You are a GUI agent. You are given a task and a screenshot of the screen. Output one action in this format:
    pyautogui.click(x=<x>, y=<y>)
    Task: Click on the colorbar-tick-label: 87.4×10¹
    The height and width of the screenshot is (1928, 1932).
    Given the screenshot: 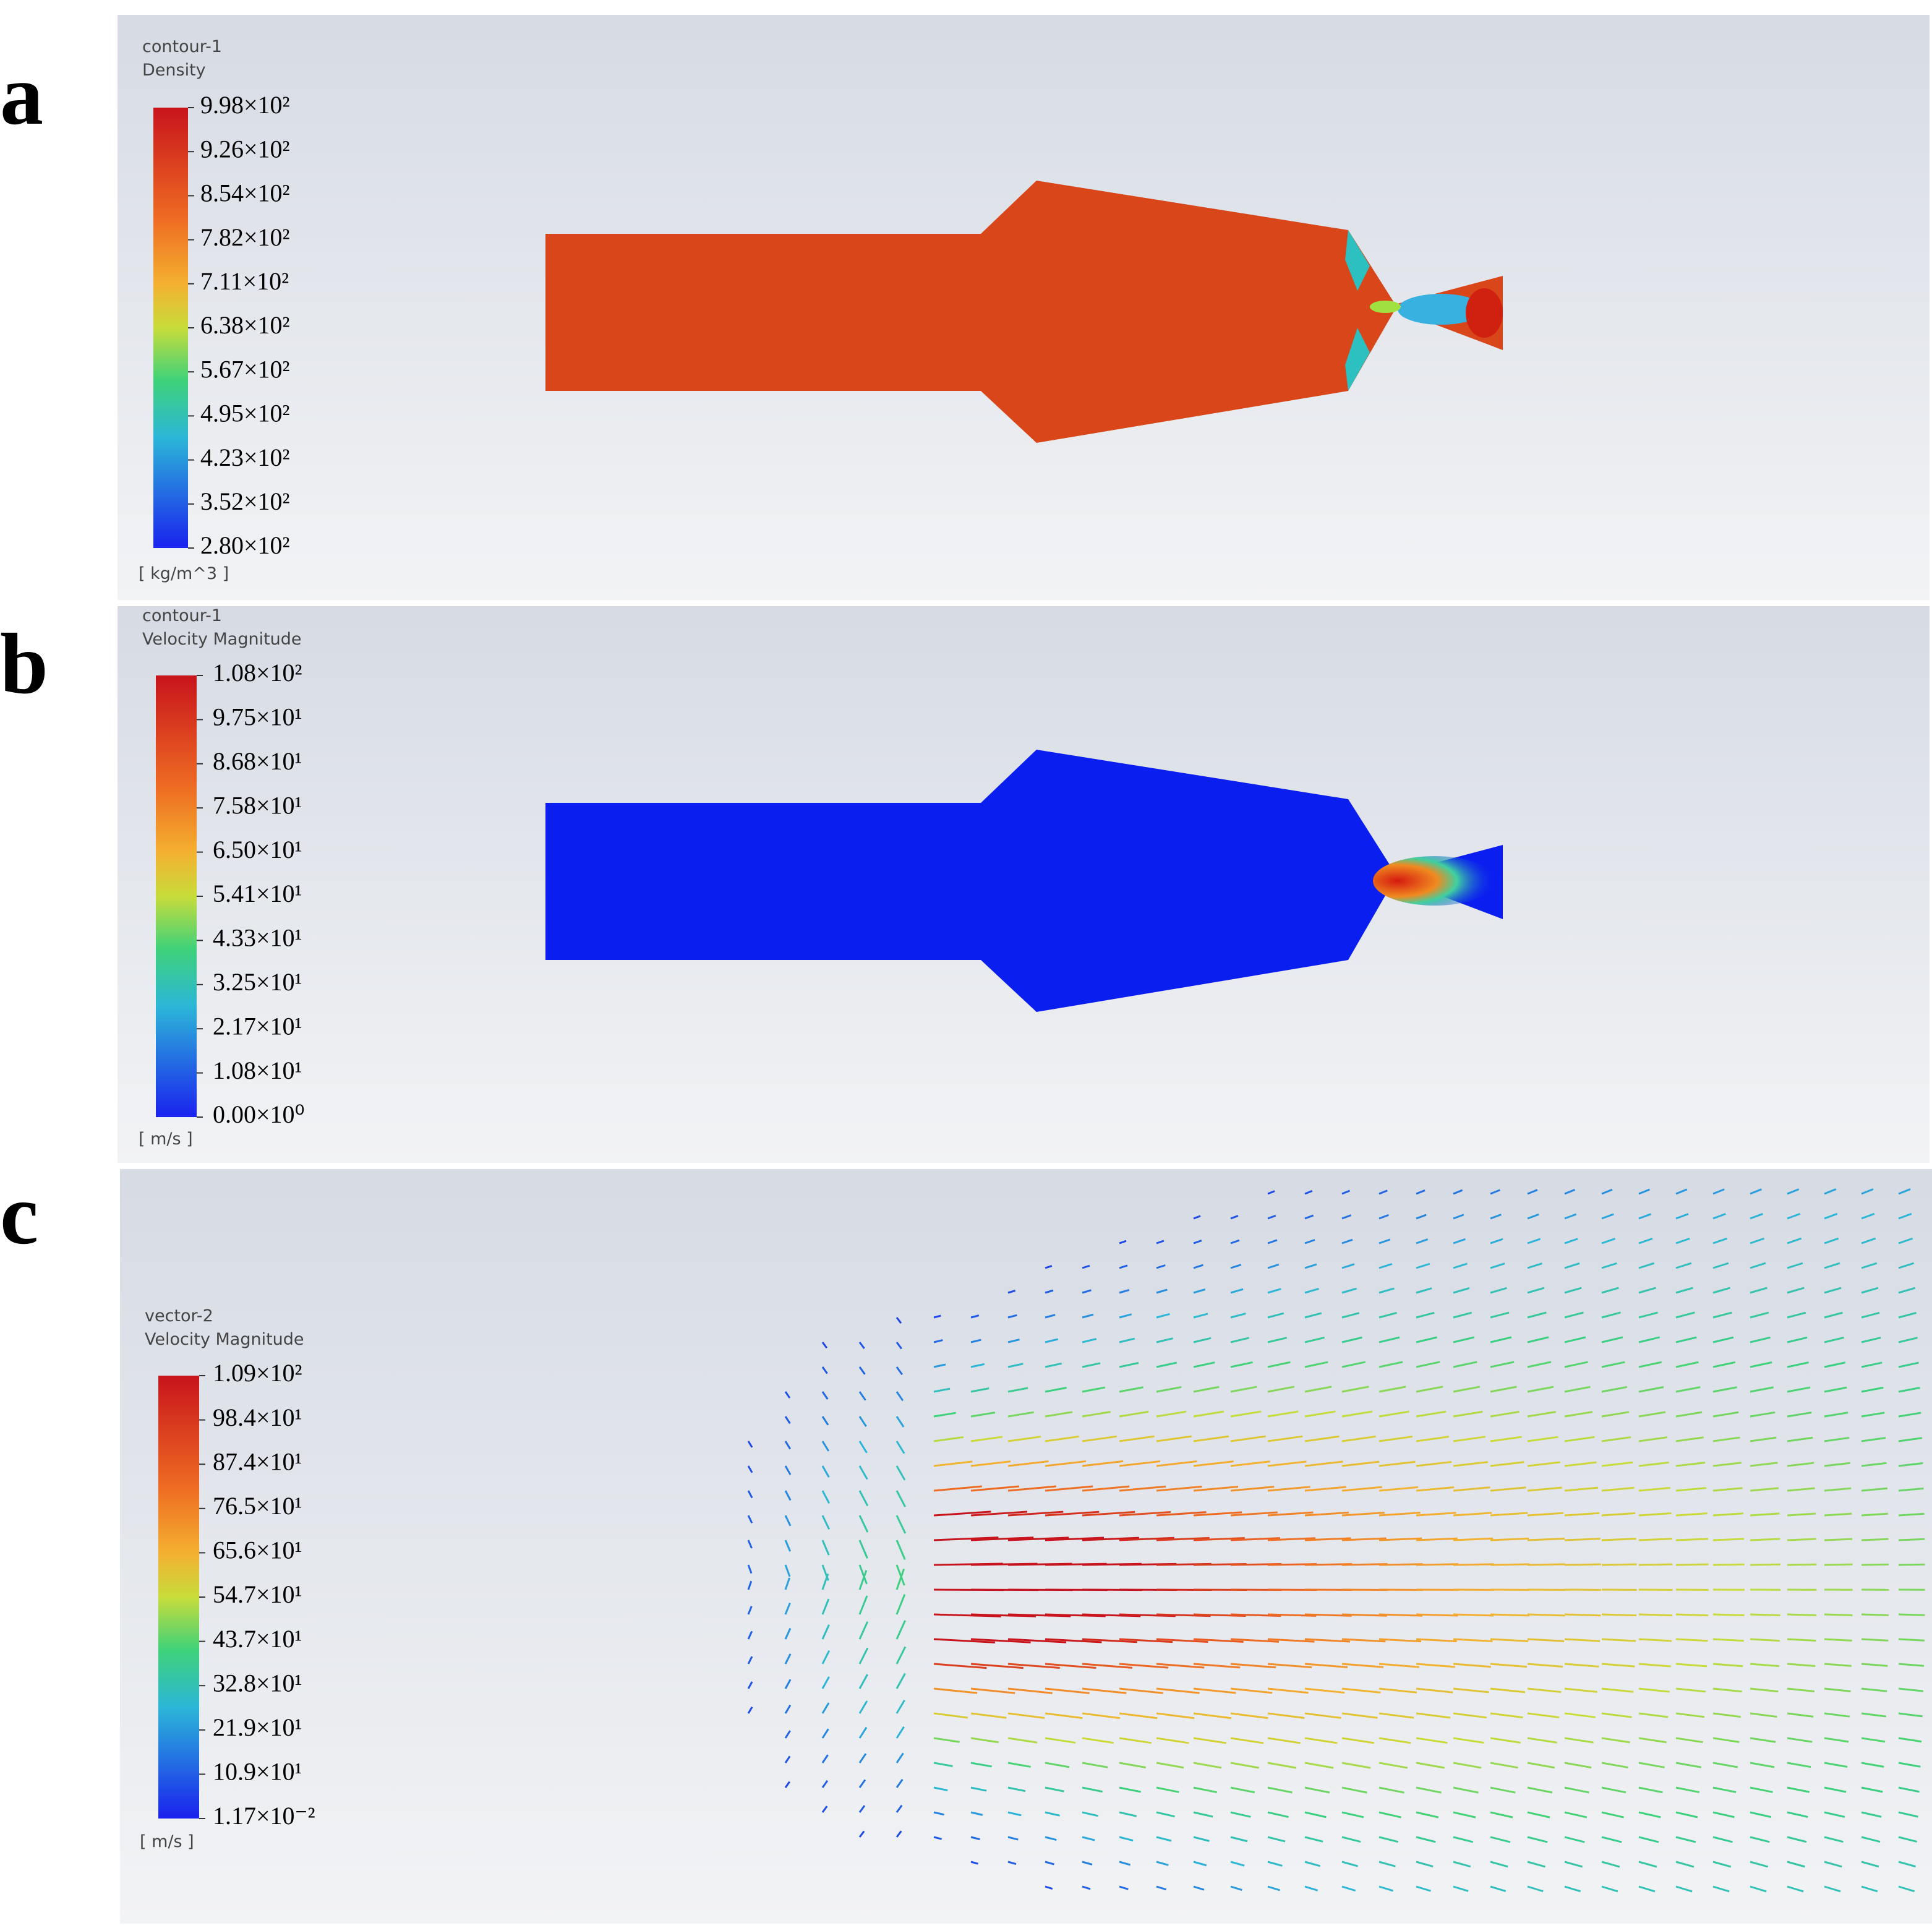 What is the action you would take?
    pyautogui.click(x=257, y=1461)
    